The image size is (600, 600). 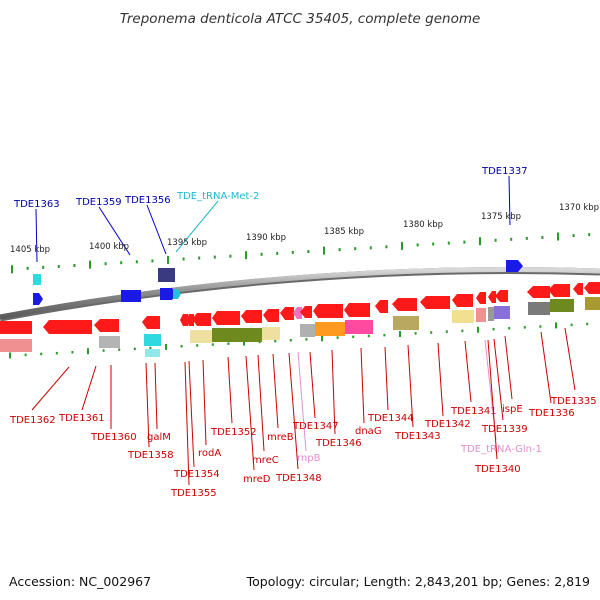 I want to click on reverse-gene-TDE1358, so click(x=151, y=322).